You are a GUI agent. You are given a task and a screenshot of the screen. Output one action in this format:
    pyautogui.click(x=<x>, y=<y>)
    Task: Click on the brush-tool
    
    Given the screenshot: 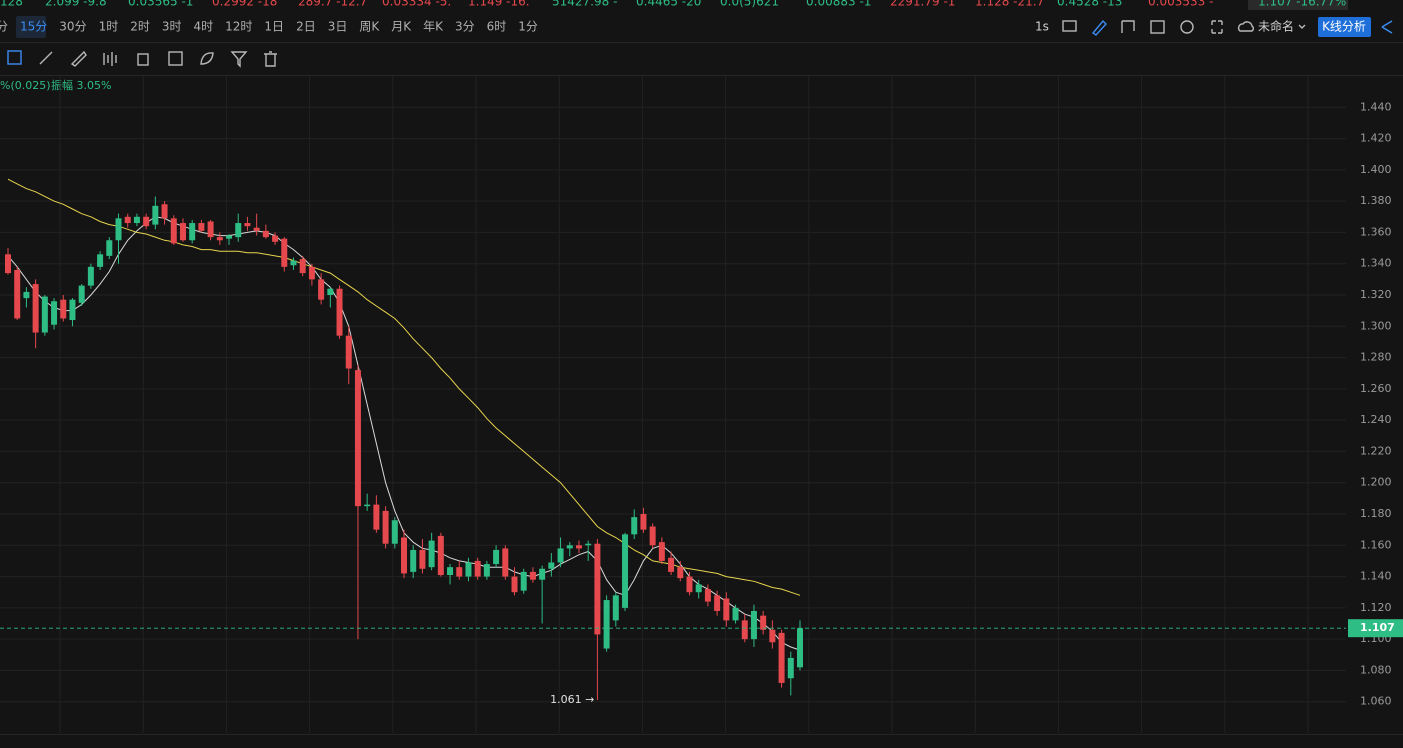 What is the action you would take?
    pyautogui.click(x=207, y=58)
    